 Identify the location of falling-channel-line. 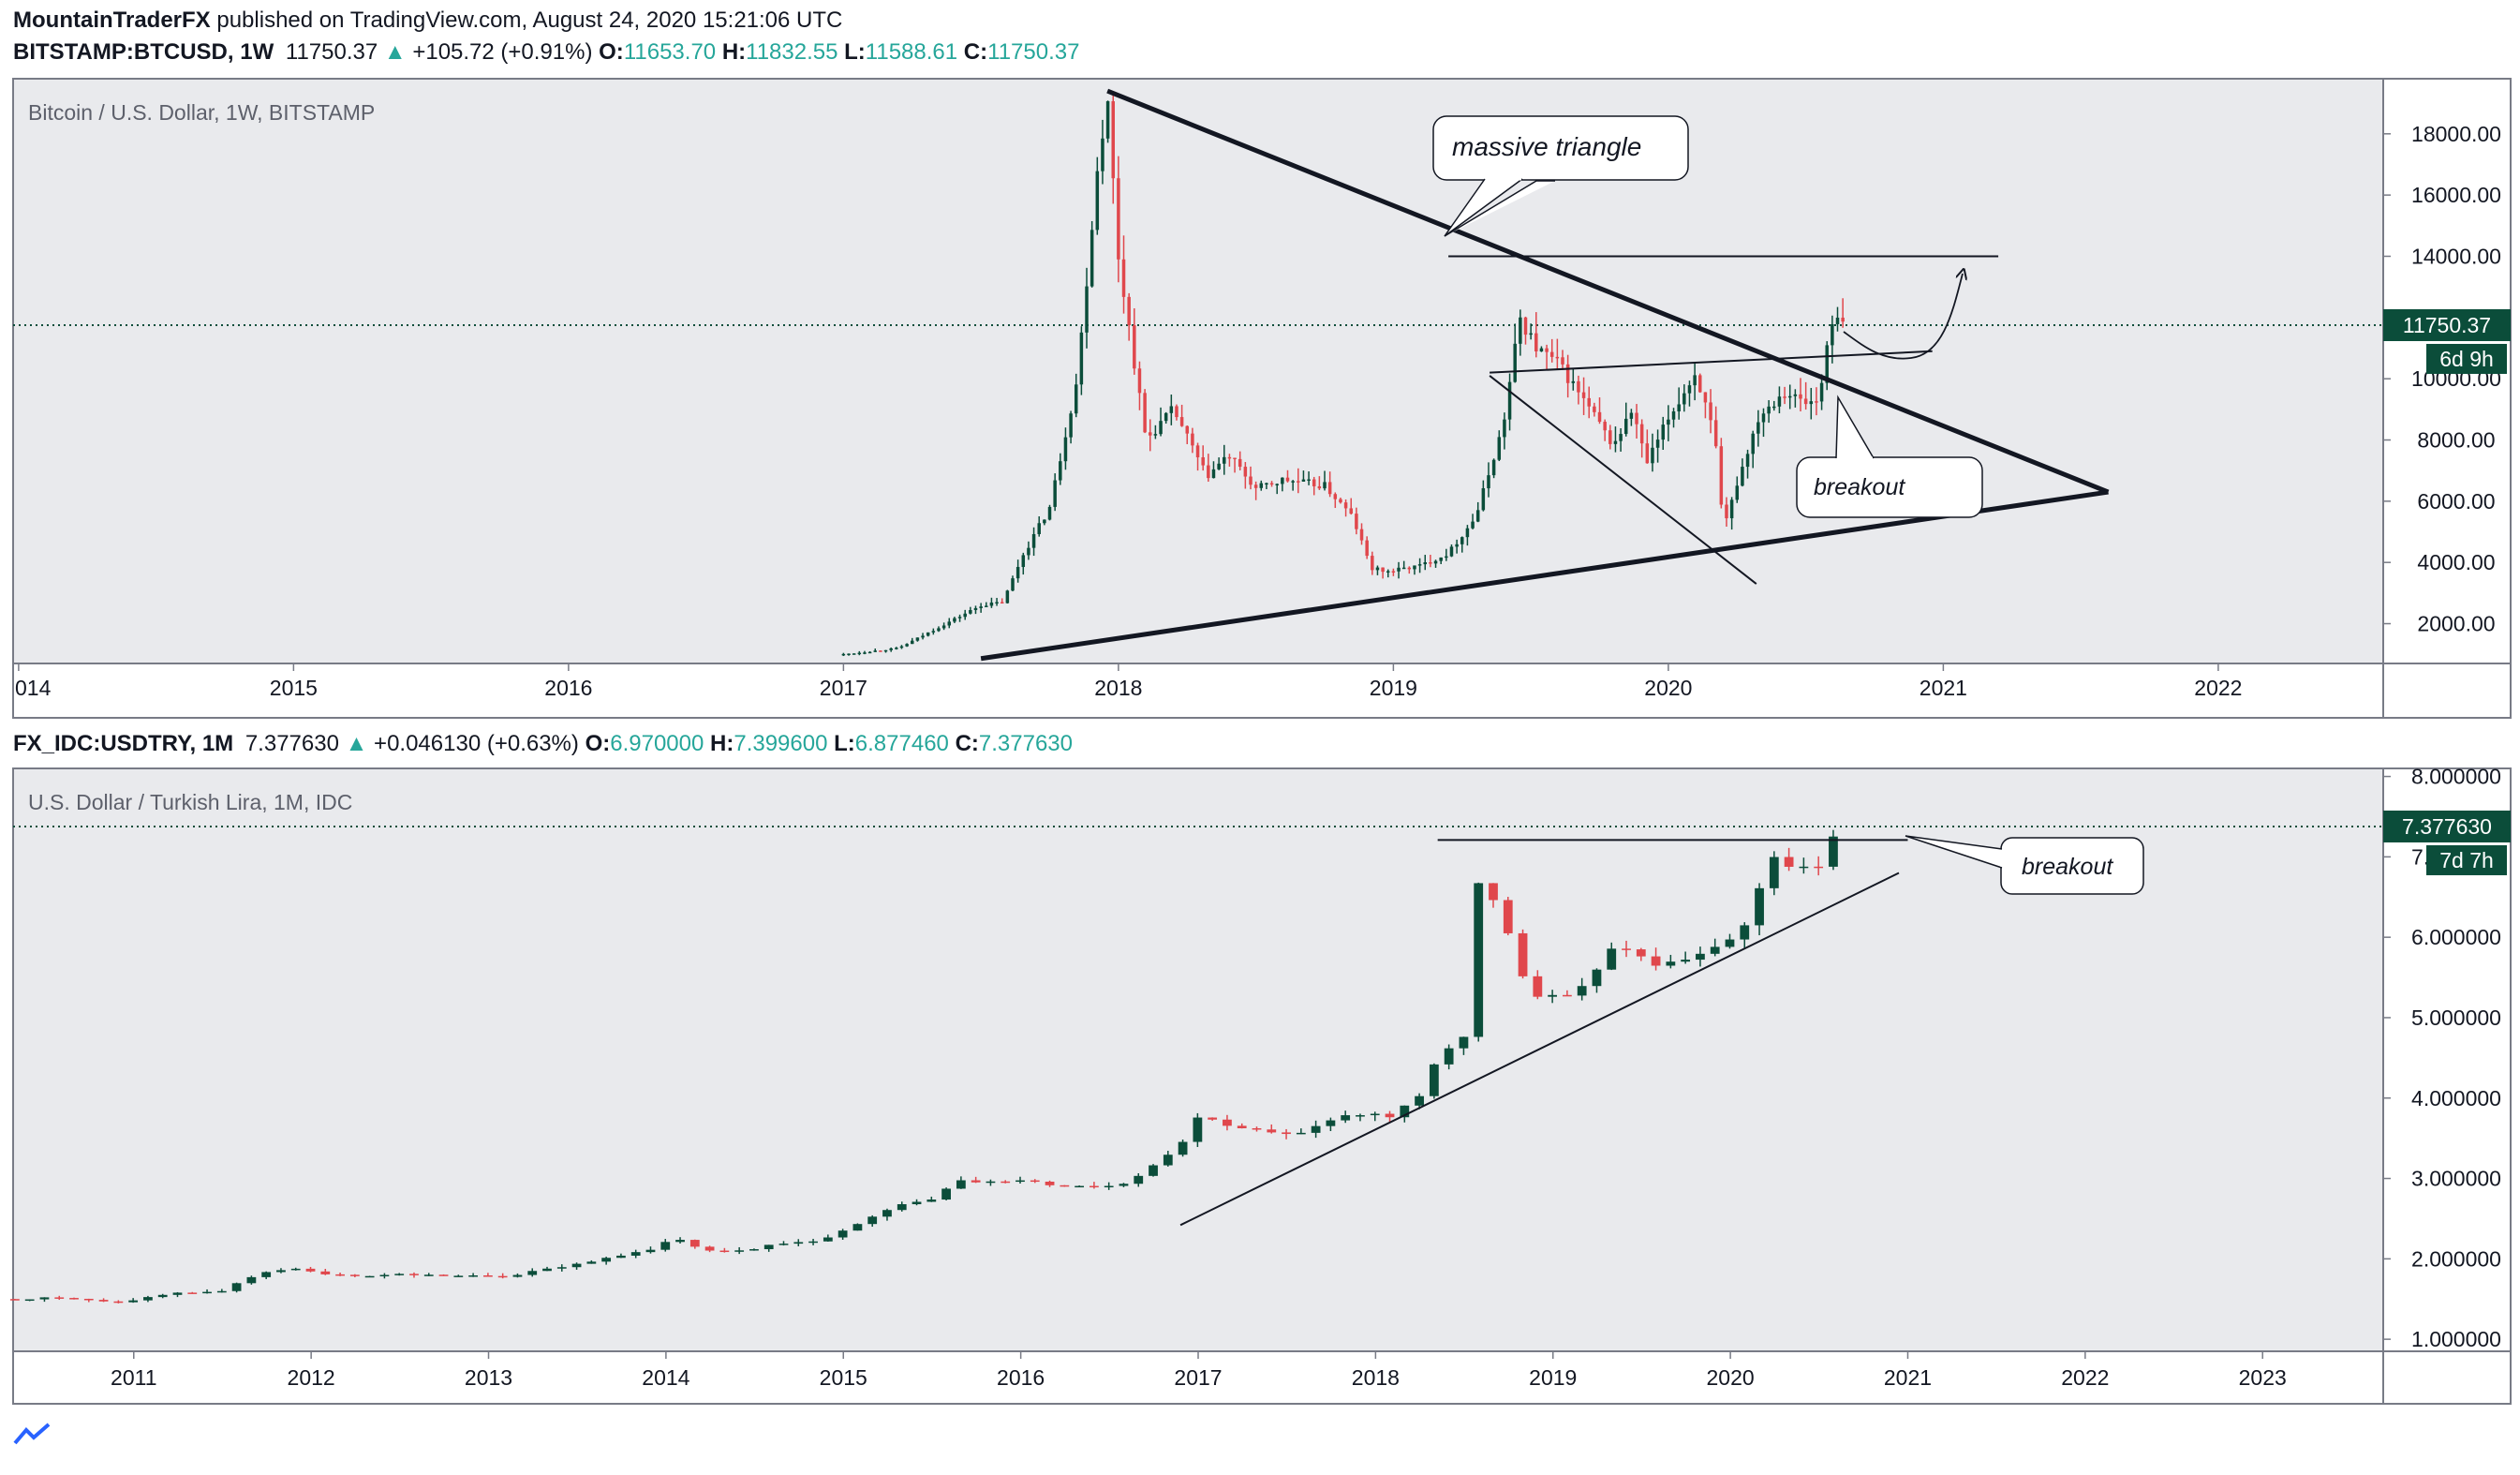
(1623, 480).